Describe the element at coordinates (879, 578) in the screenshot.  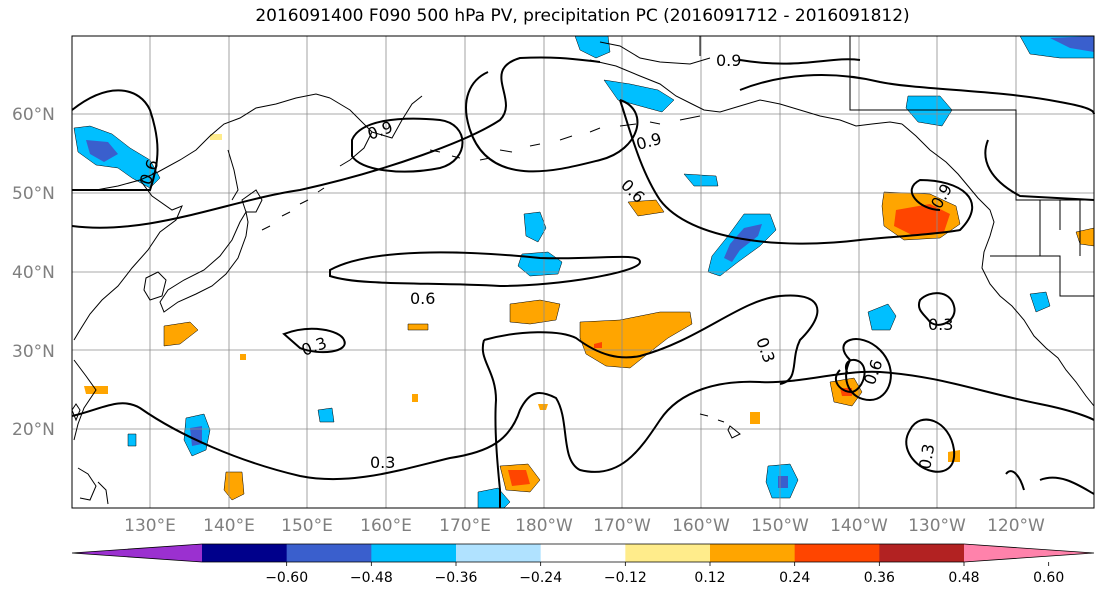
I see `colorbar-tick-label: 0.36` at that location.